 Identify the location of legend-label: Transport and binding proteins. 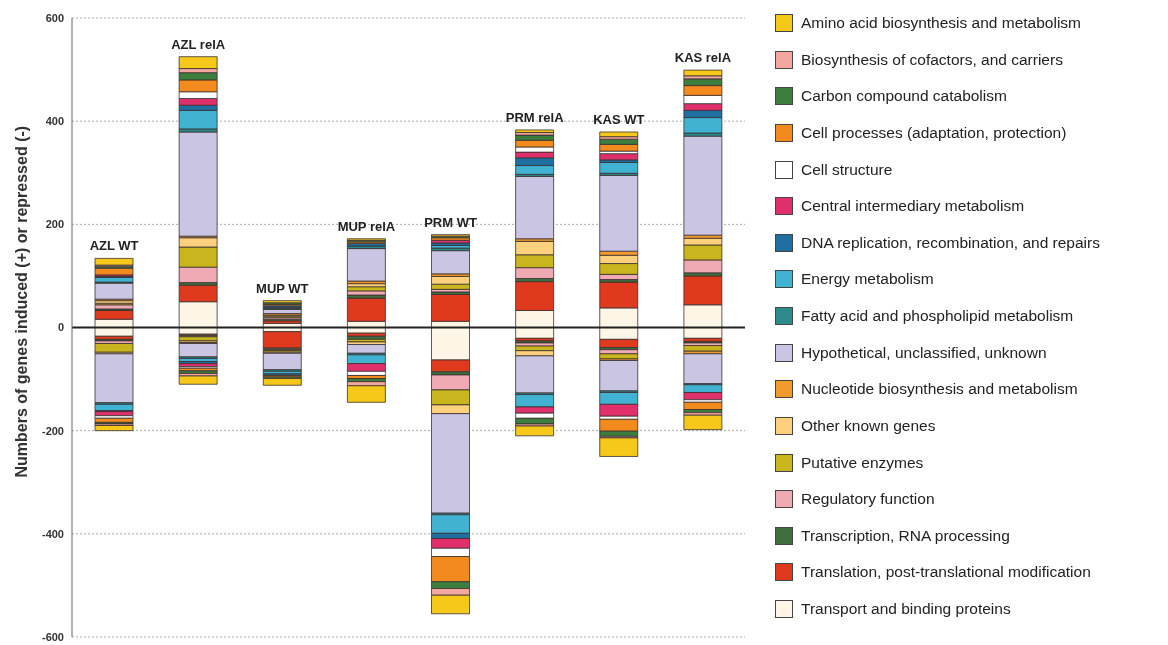
(906, 609).